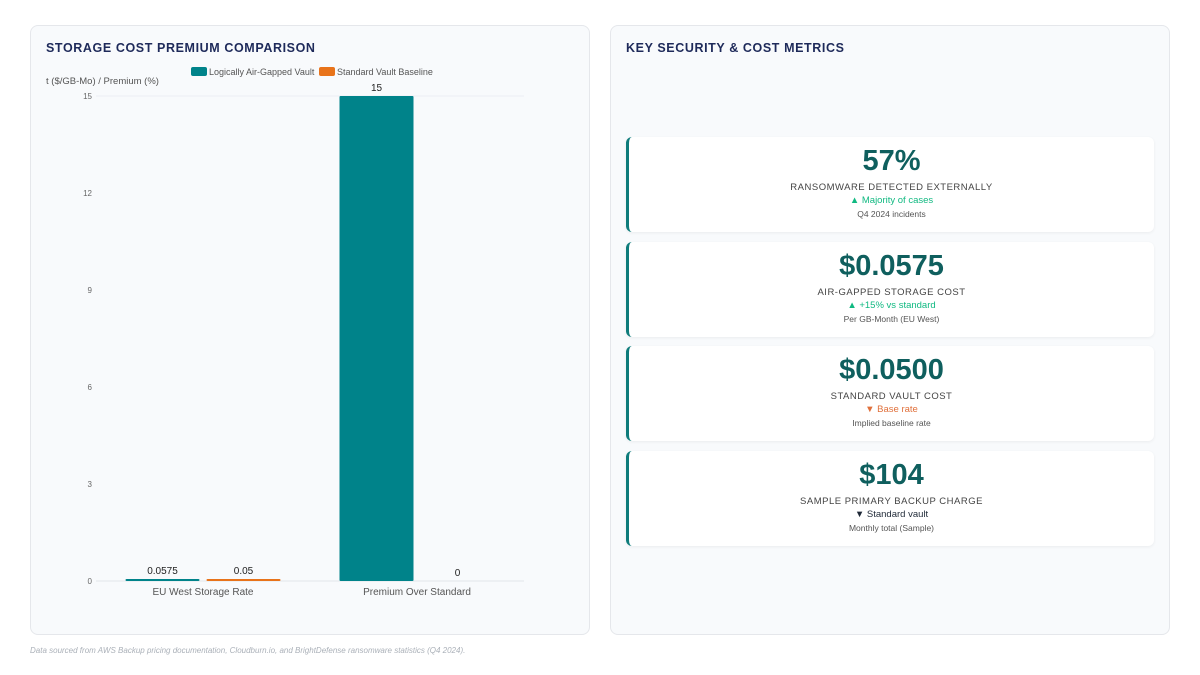 Image resolution: width=1200 pixels, height=675 pixels. What do you see at coordinates (458, 573) in the screenshot?
I see `data-label: 0` at bounding box center [458, 573].